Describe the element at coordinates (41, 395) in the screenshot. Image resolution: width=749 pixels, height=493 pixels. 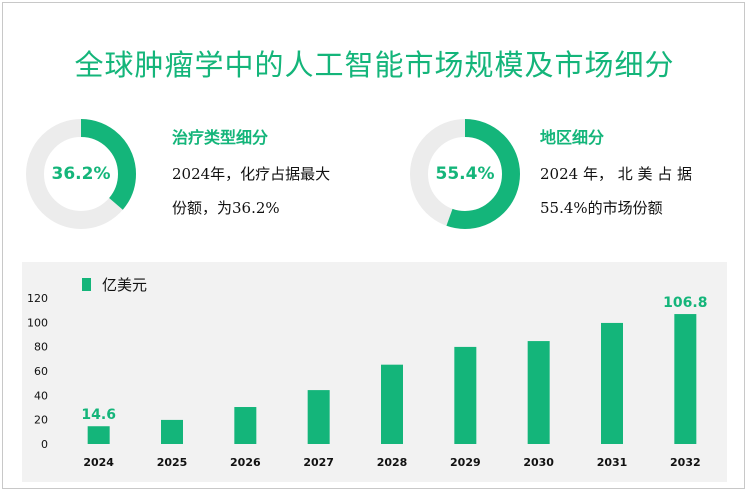
I see `y-tick-label: 40` at that location.